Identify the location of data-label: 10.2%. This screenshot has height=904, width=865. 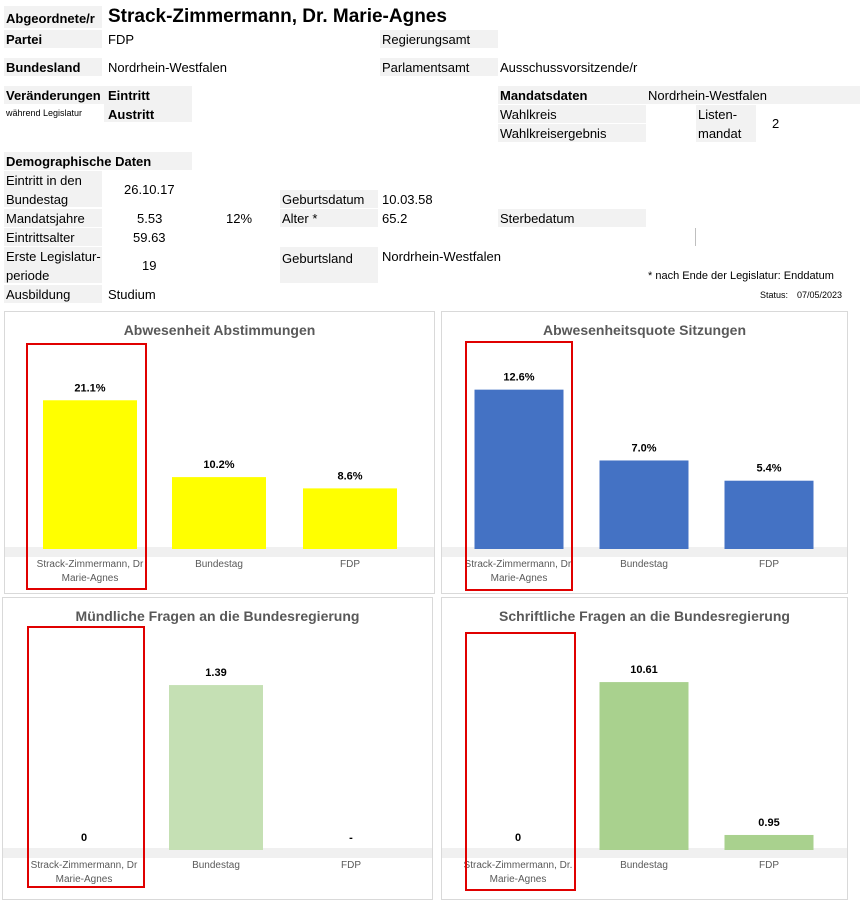
(218, 465).